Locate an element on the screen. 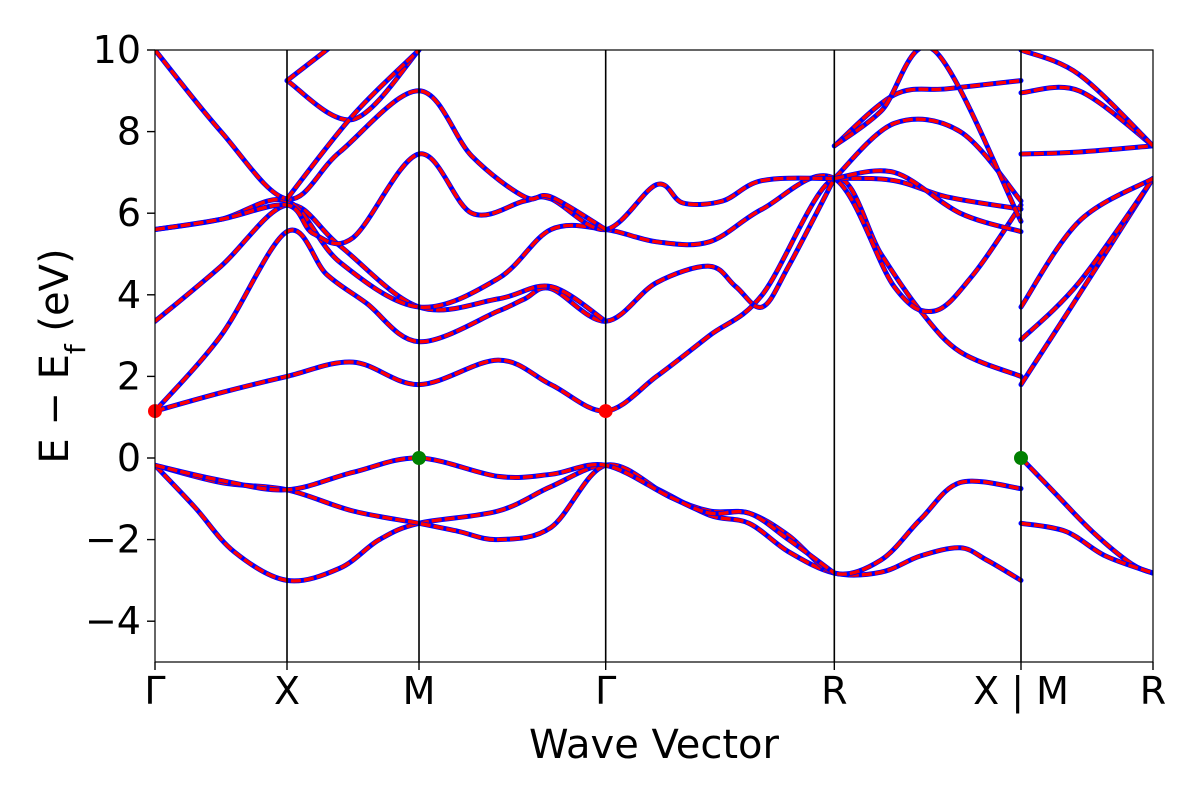  band-19-wannier is located at coordinates (1086, 259).